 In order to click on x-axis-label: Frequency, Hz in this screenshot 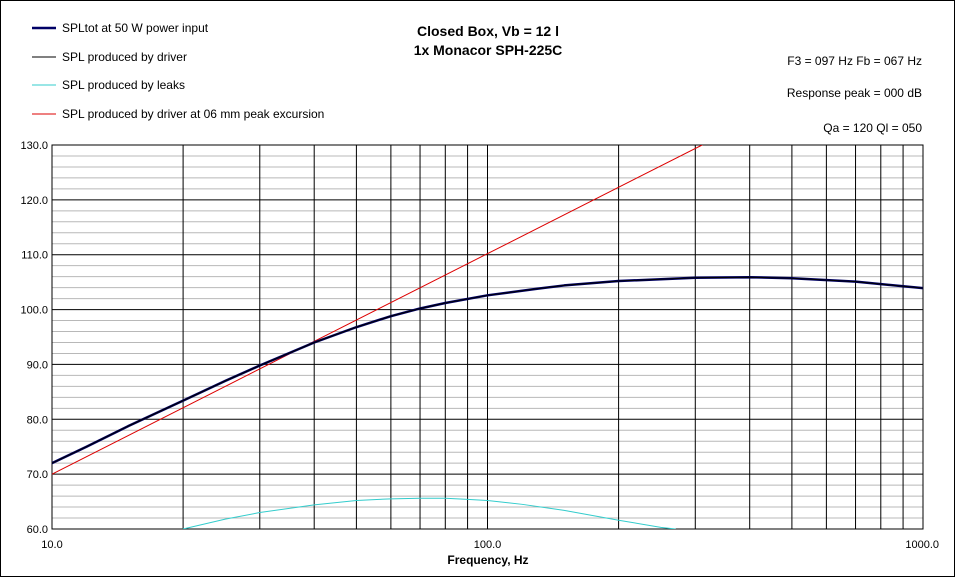, I will do `click(487, 560)`.